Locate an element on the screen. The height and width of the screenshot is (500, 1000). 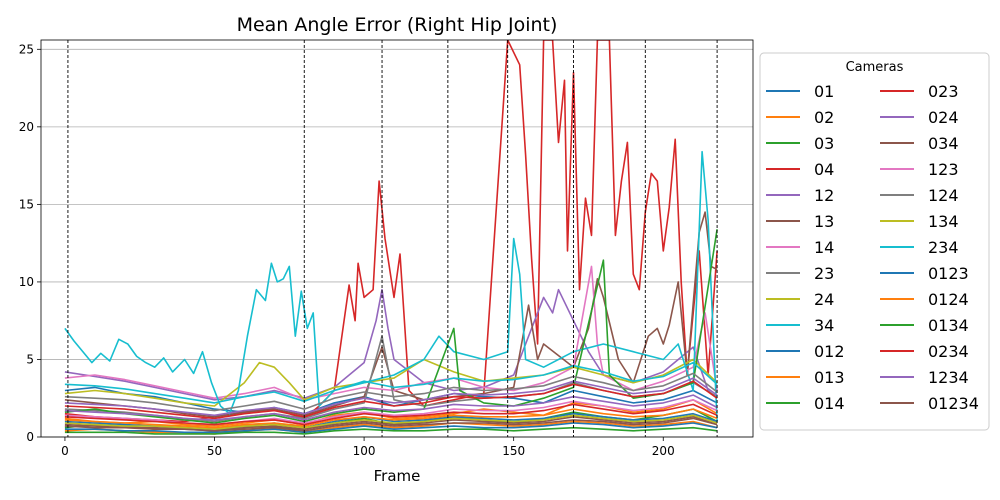
y-tick-label: 10 is located at coordinates (26, 282).